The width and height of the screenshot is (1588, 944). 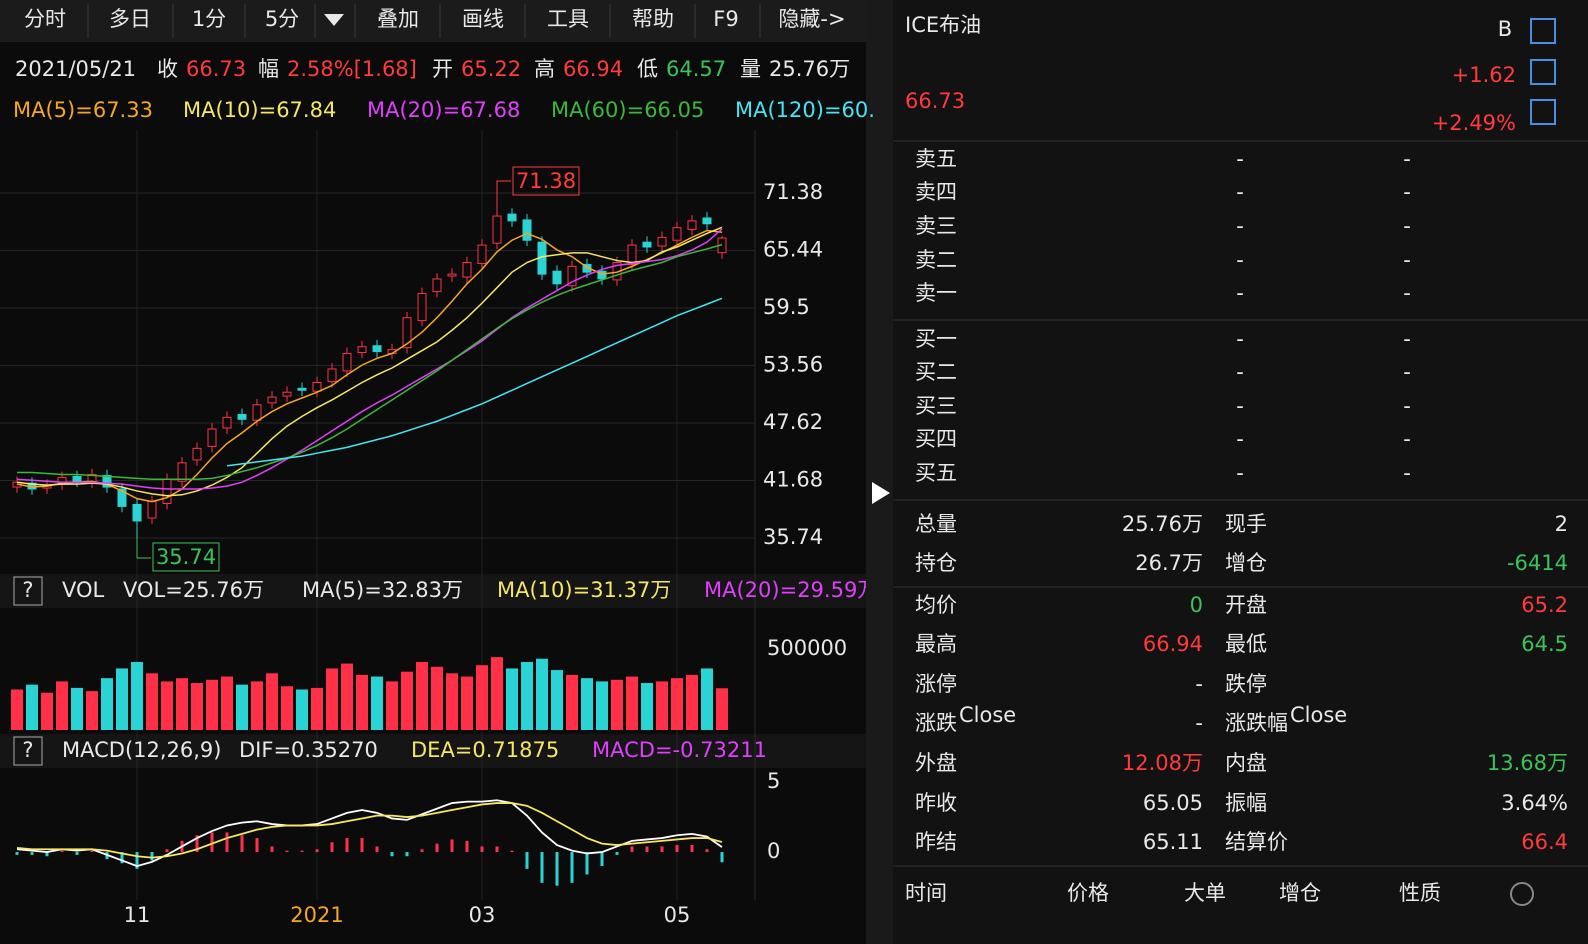 I want to click on stat-label: 持仓, so click(x=936, y=563).